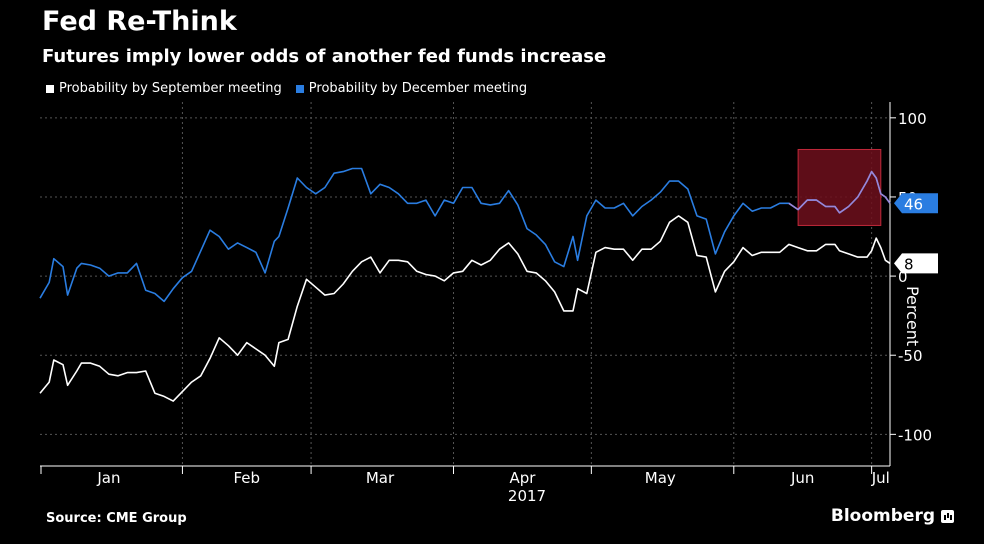 This screenshot has height=544, width=984. I want to click on legend-swatch-september, so click(50, 88).